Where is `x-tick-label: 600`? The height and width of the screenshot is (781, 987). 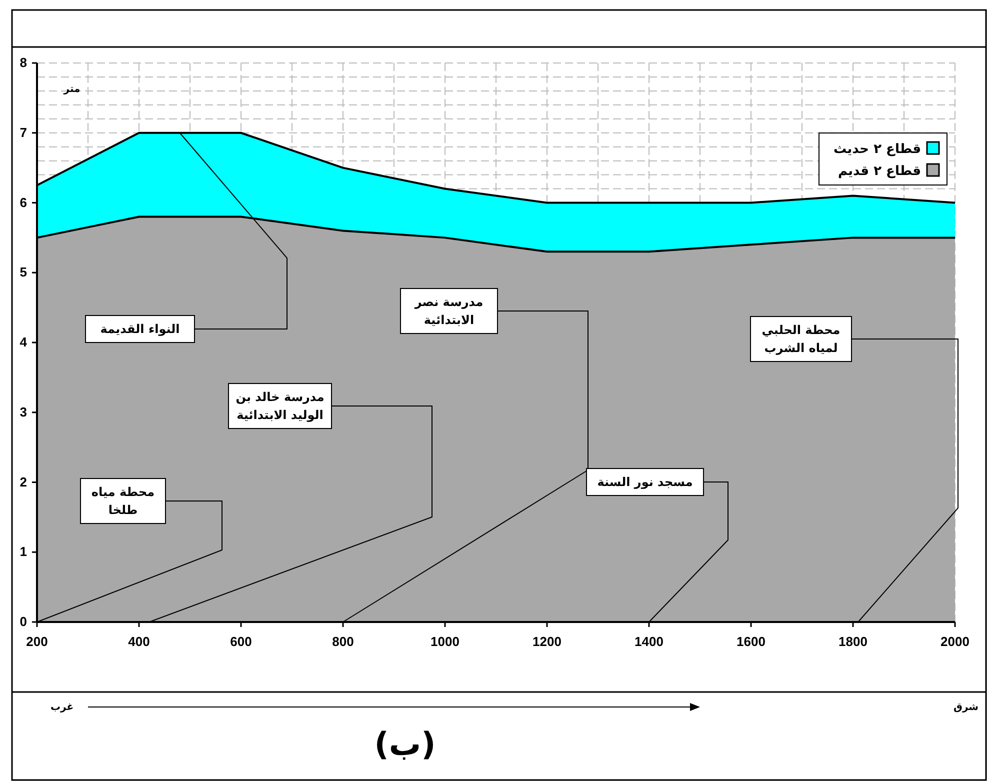 x-tick-label: 600 is located at coordinates (241, 641).